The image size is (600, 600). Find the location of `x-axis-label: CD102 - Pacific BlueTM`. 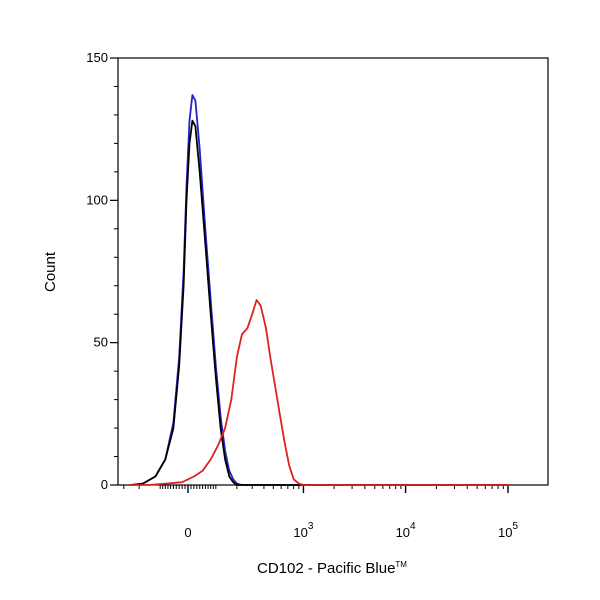

x-axis-label: CD102 - Pacific BlueTM is located at coordinates (332, 568).